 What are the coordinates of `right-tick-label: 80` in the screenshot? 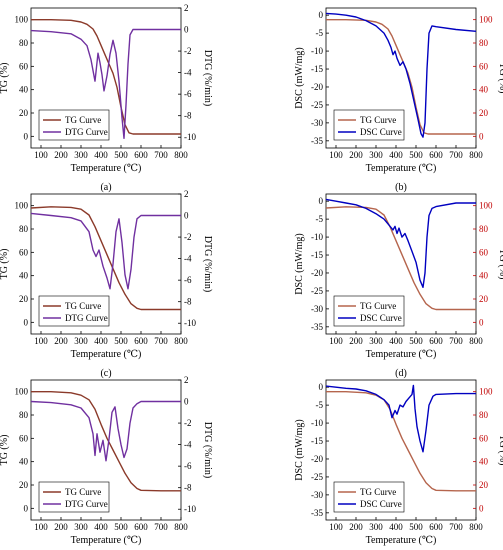 It's located at (484, 43).